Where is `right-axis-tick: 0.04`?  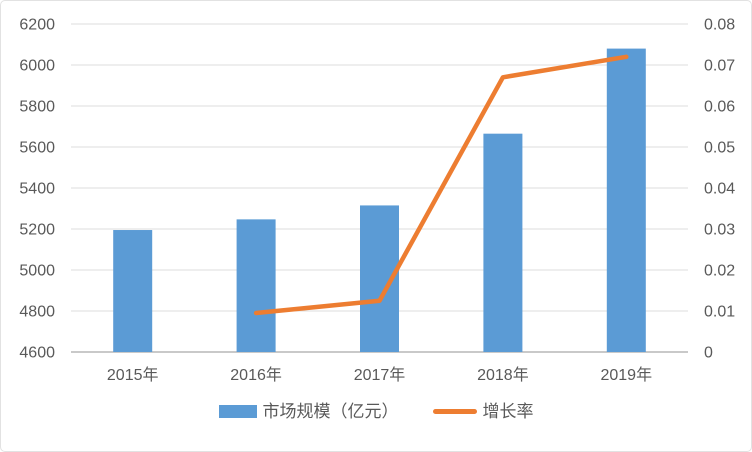
right-axis-tick: 0.04 is located at coordinates (719, 189).